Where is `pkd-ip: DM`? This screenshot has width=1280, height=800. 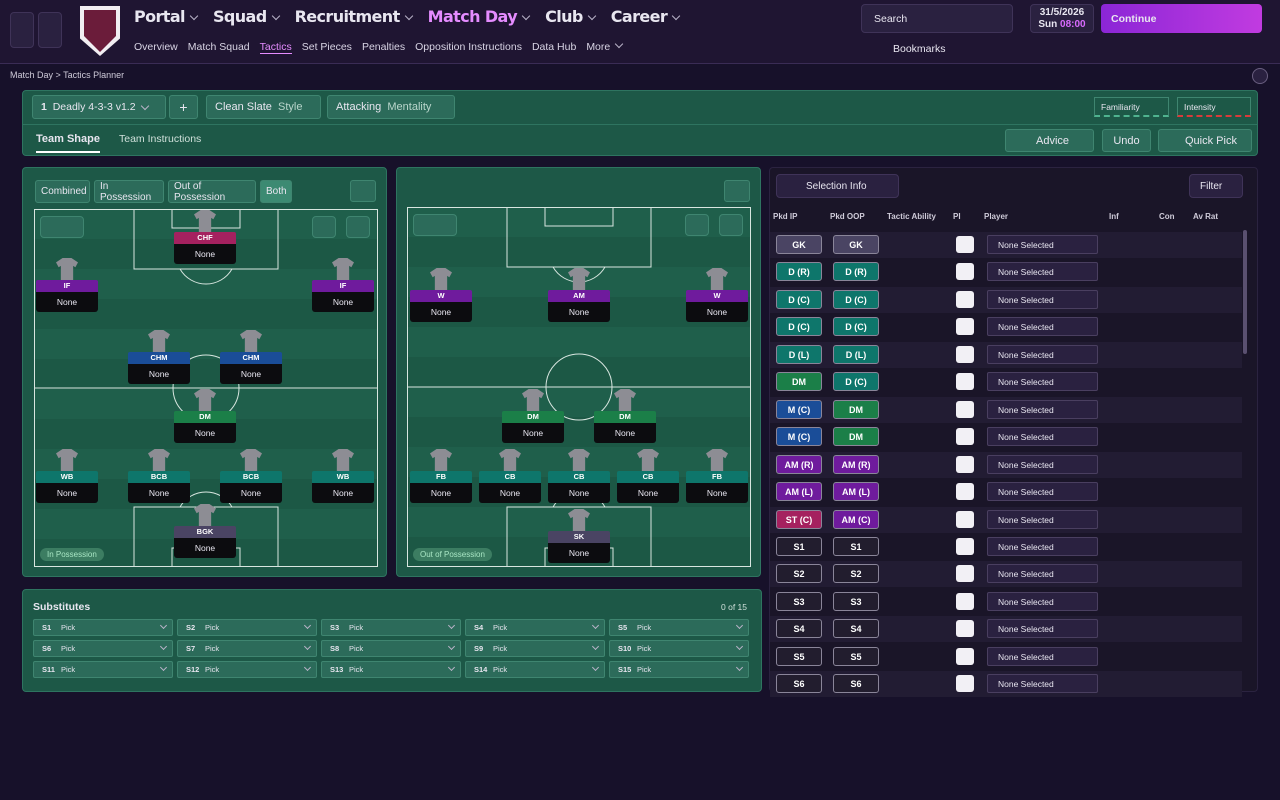
pkd-ip: DM is located at coordinates (799, 382).